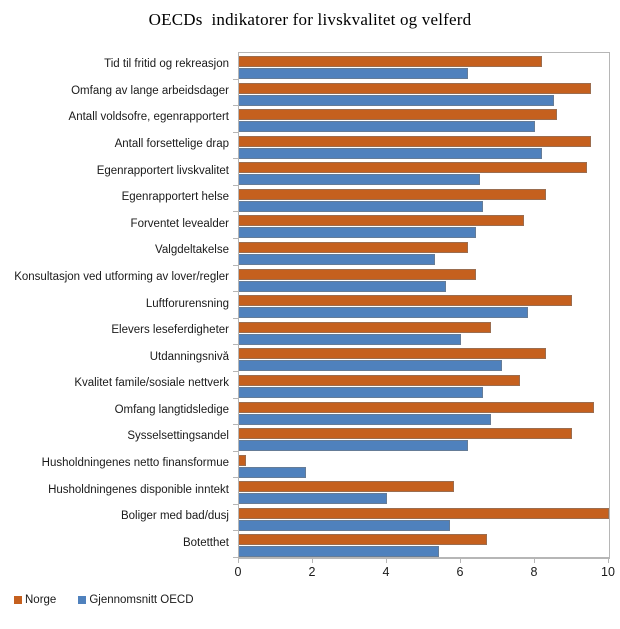 The image size is (620, 629). I want to click on legend-label: Norge, so click(41, 600).